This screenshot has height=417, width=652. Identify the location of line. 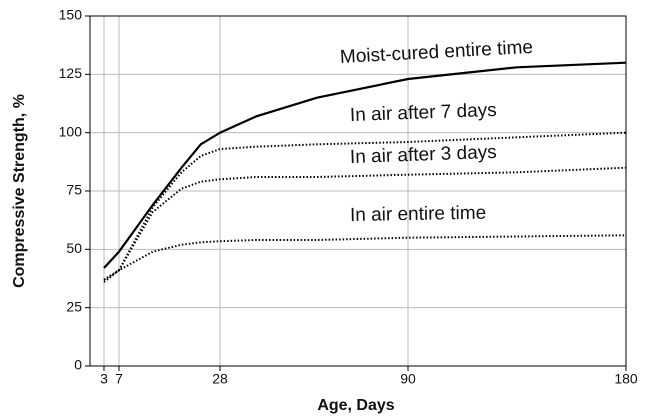
(365, 258).